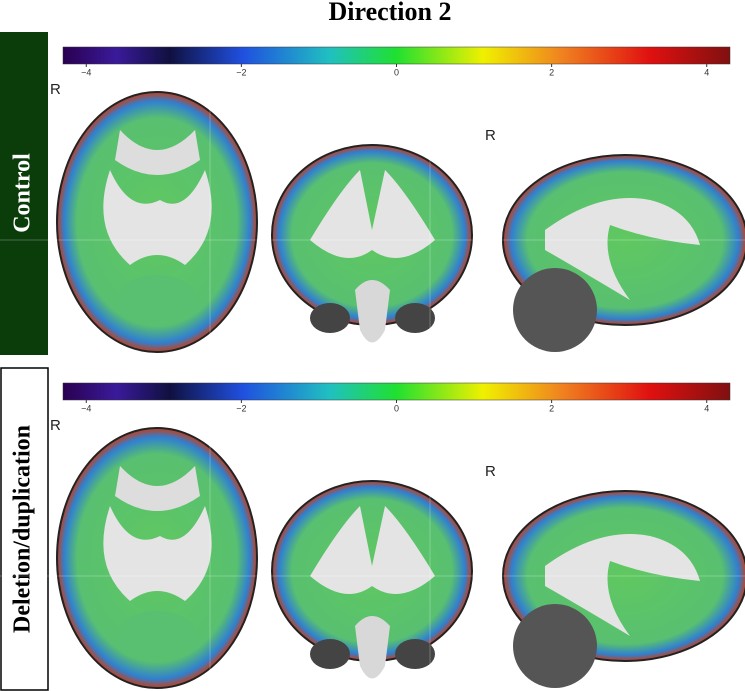  I want to click on figure-title: Direction 2, so click(390, 13).